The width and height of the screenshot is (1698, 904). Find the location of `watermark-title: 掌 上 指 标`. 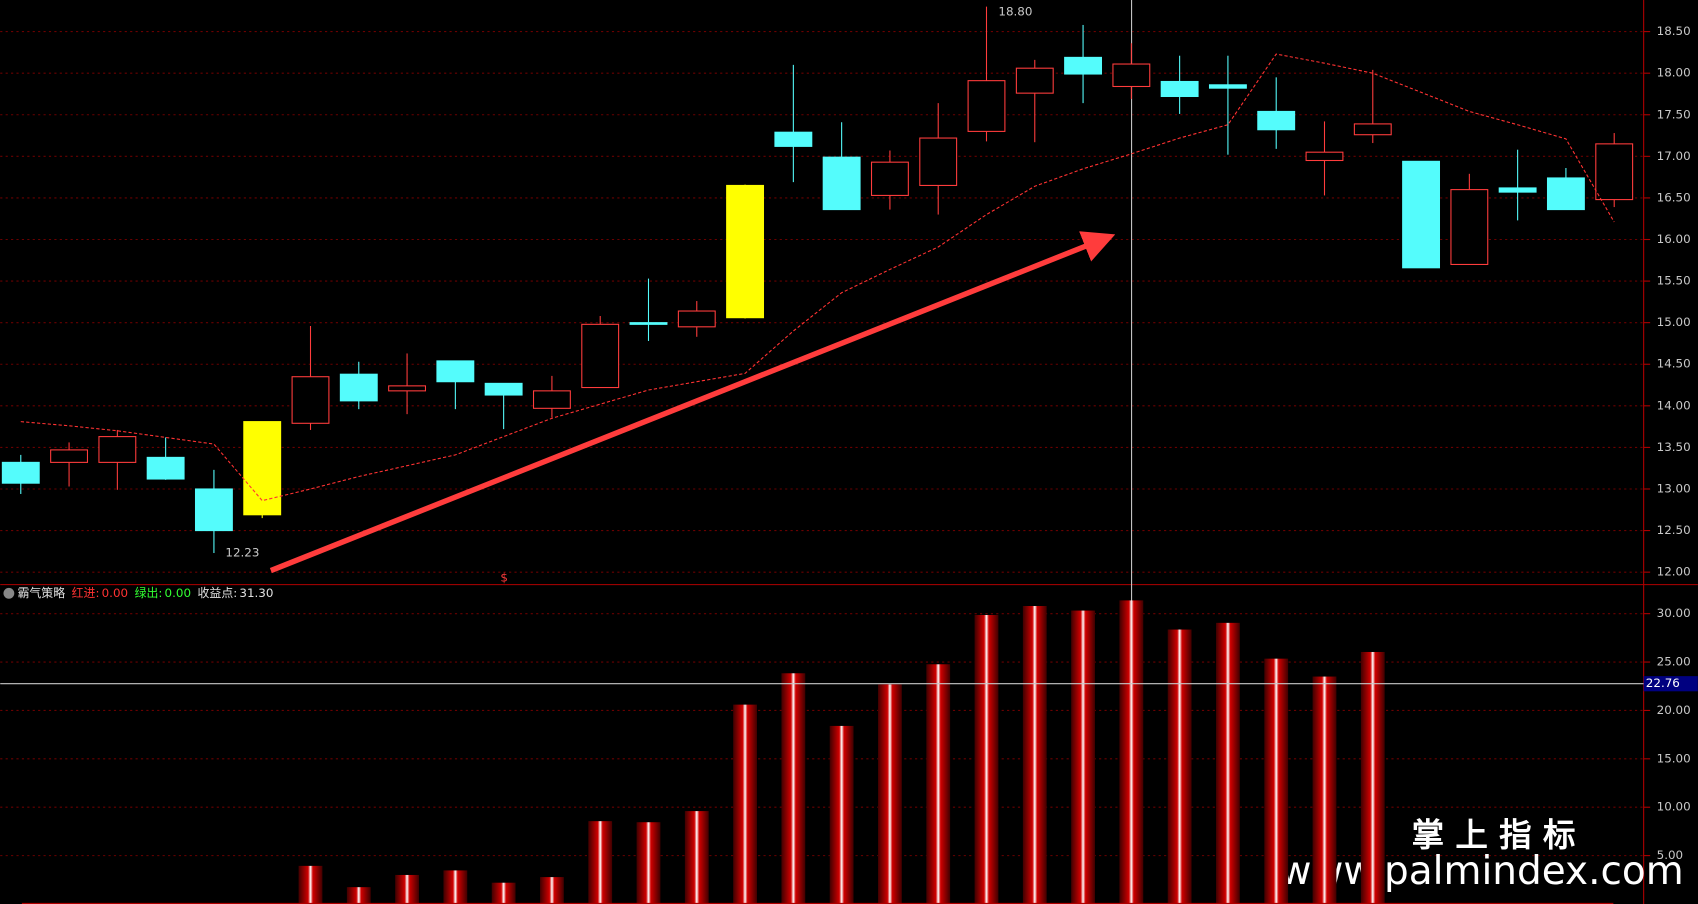

watermark-title: 掌 上 指 标 is located at coordinates (1494, 835).